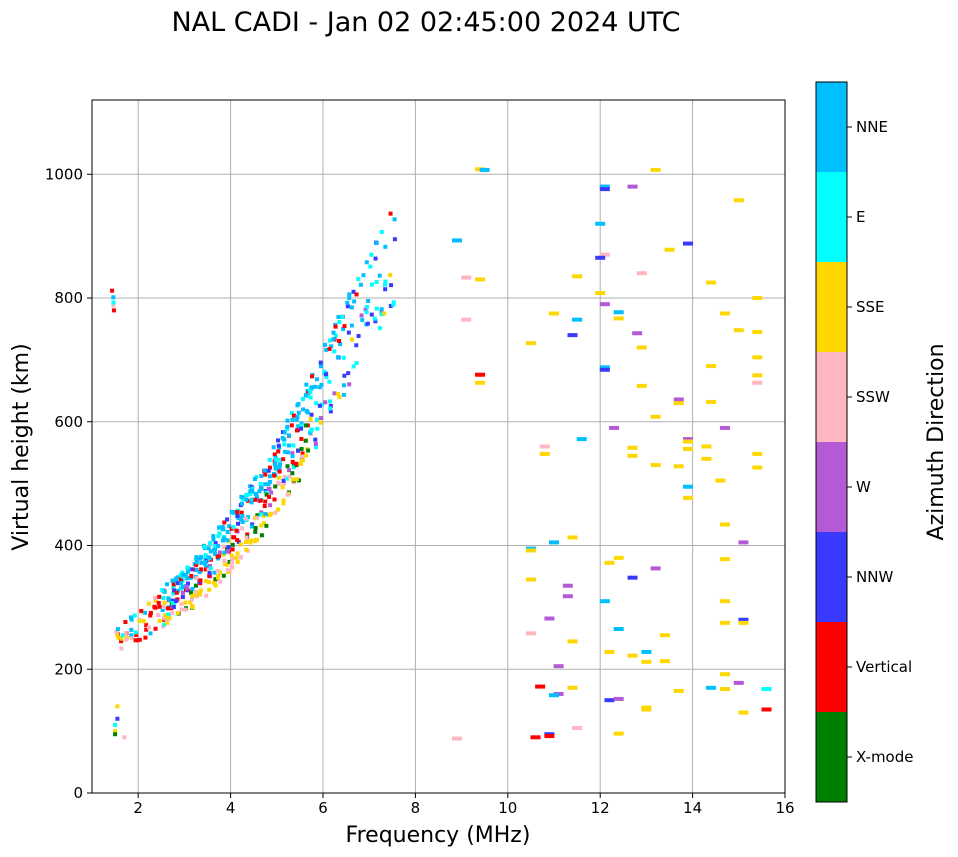 The image size is (958, 857). What do you see at coordinates (692, 808) in the screenshot?
I see `x-tick-label: 14` at bounding box center [692, 808].